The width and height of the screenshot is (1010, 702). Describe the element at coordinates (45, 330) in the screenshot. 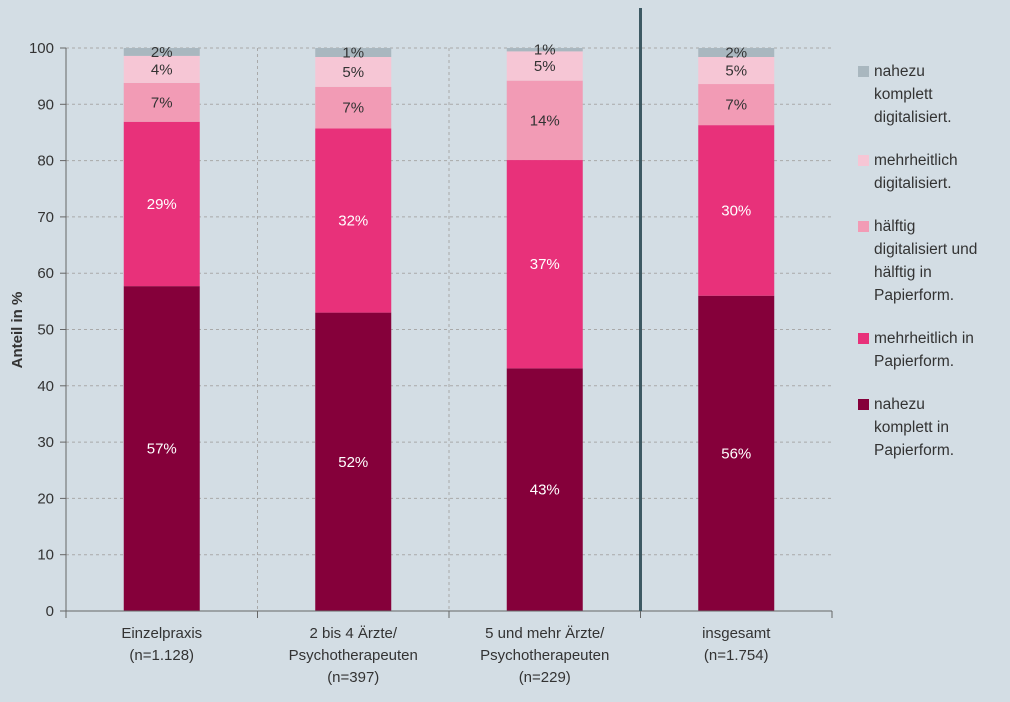

I see `y-tick-label: 50` at that location.